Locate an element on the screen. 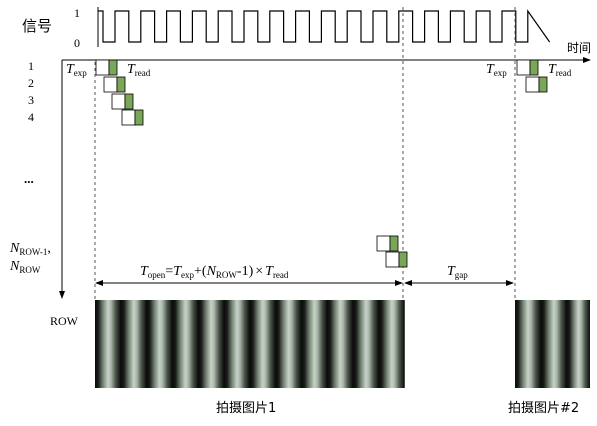 The image size is (597, 426). row3-block-read is located at coordinates (129, 101).